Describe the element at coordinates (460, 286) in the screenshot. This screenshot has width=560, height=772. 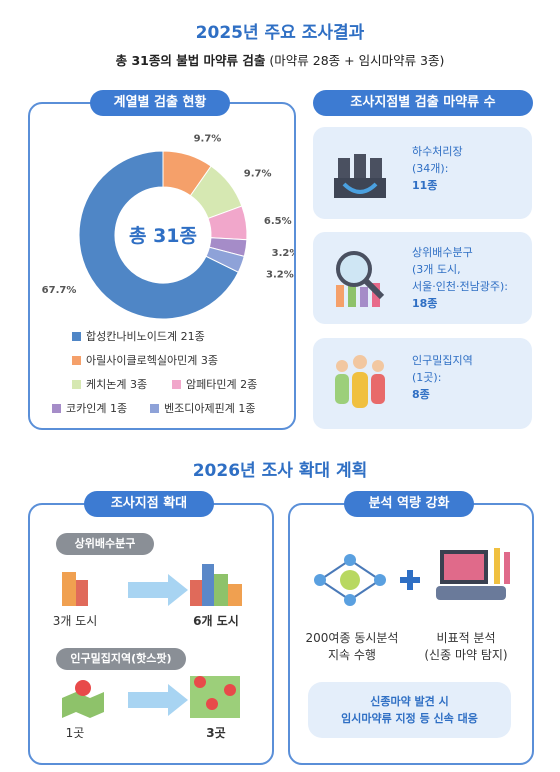
I see `site-line: 서울·인천·전남광주):` at that location.